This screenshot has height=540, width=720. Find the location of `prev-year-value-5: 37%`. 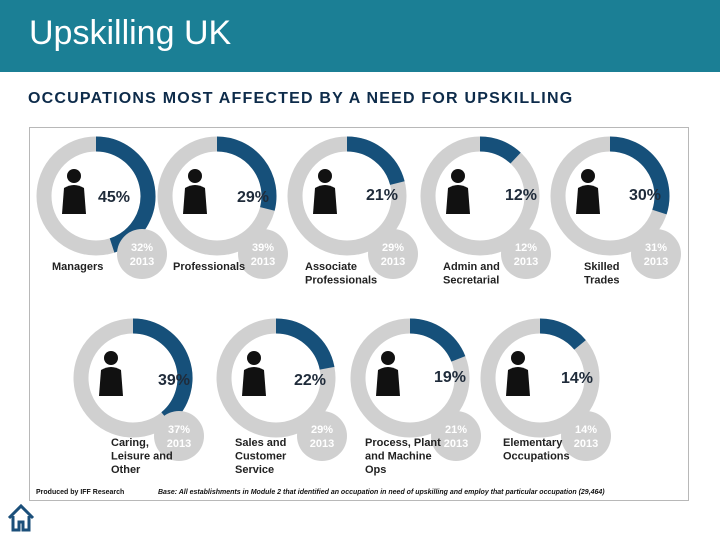

prev-year-value-5: 37% is located at coordinates (179, 430).